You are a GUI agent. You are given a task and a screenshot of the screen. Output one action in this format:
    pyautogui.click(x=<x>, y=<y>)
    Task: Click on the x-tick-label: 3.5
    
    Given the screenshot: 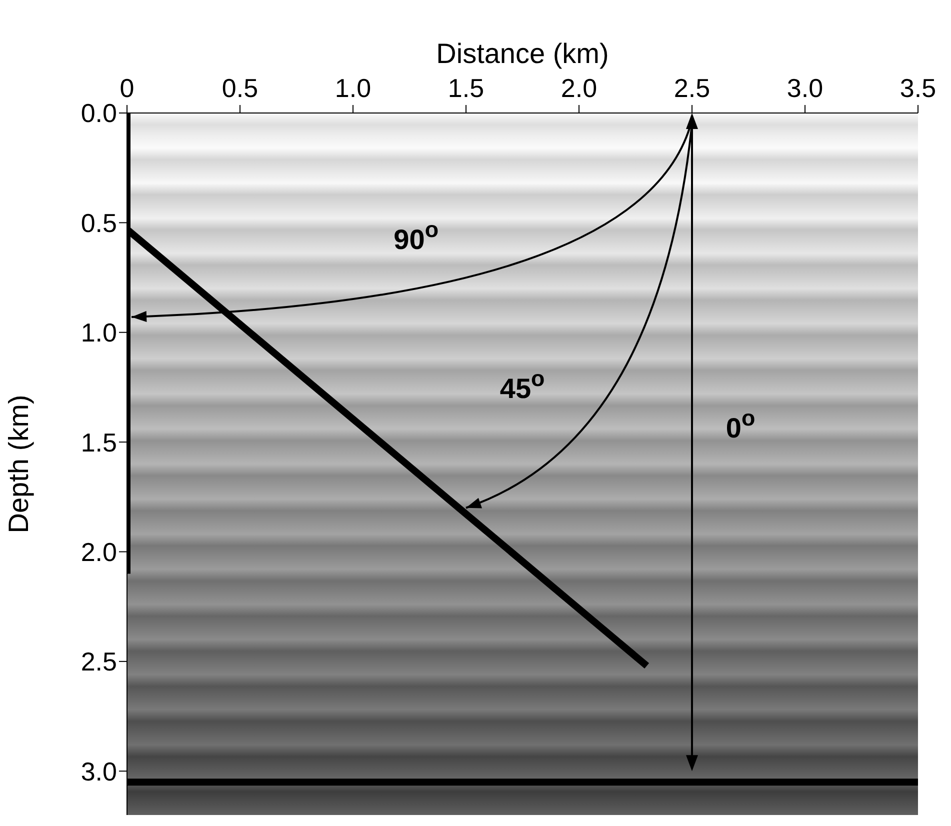 What is the action you would take?
    pyautogui.click(x=918, y=88)
    